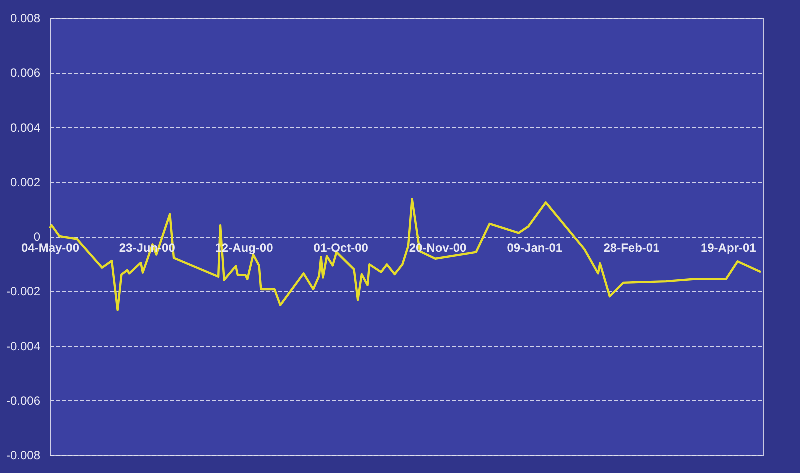 This screenshot has height=473, width=800. What do you see at coordinates (25, 182) in the screenshot?
I see `y-tick-label: 0.002` at bounding box center [25, 182].